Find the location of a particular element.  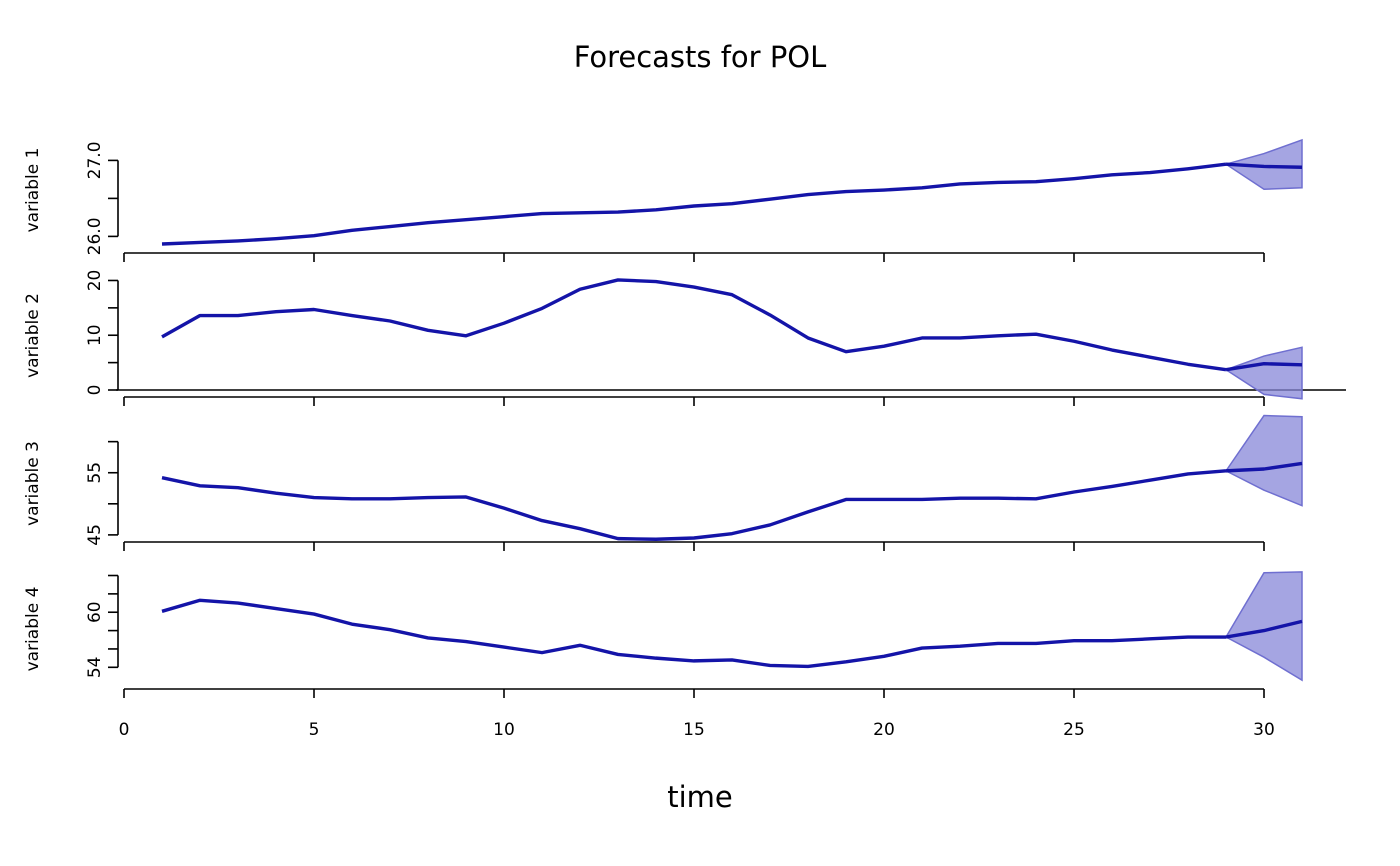

x-tick-label: 0 is located at coordinates (124, 730).